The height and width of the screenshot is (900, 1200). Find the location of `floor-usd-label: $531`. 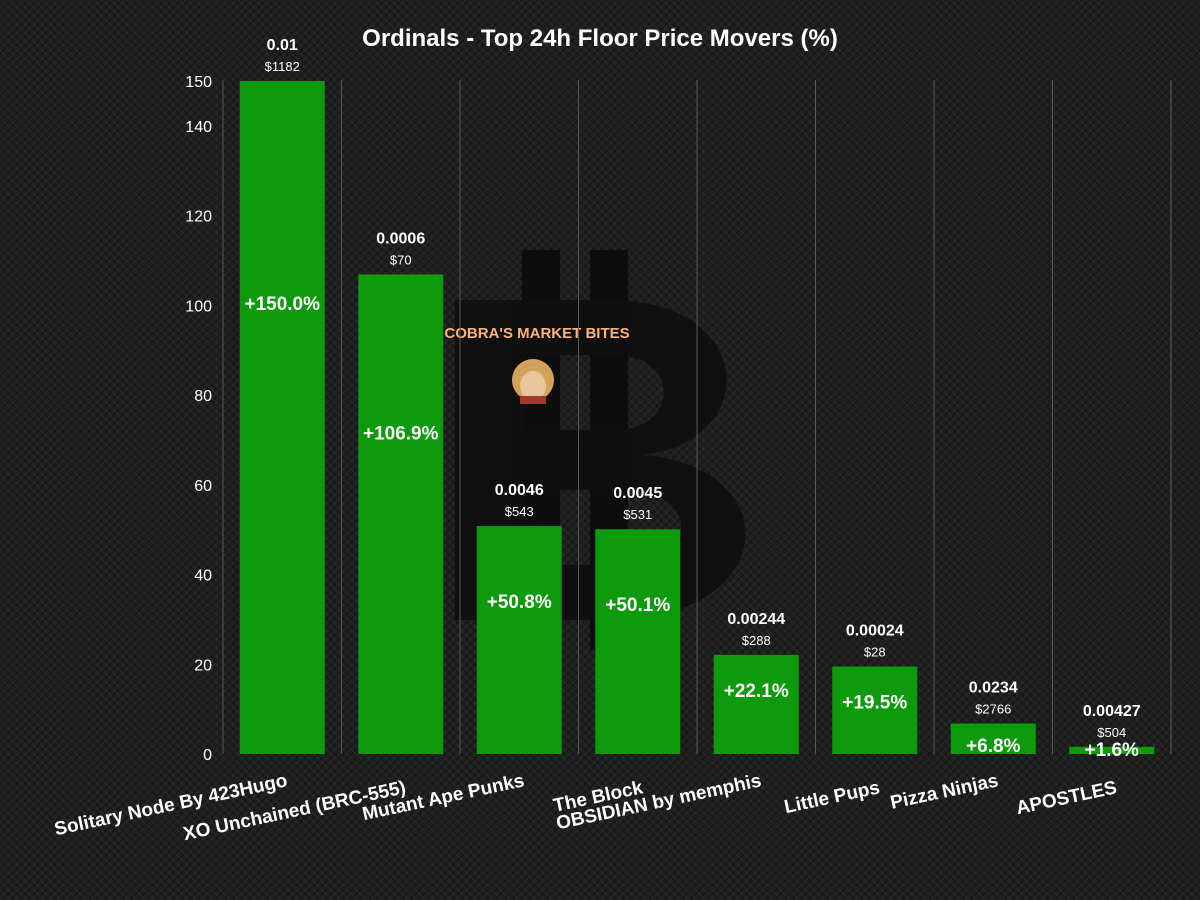

floor-usd-label: $531 is located at coordinates (637, 514).